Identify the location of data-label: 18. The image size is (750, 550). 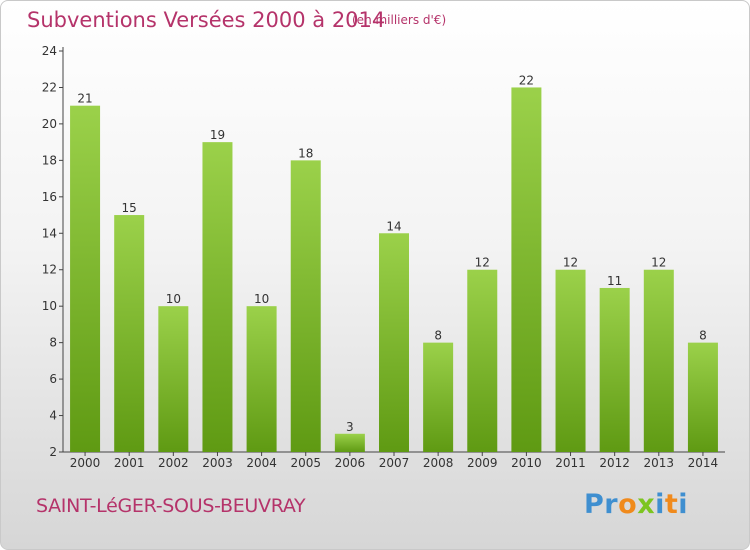
(305, 153).